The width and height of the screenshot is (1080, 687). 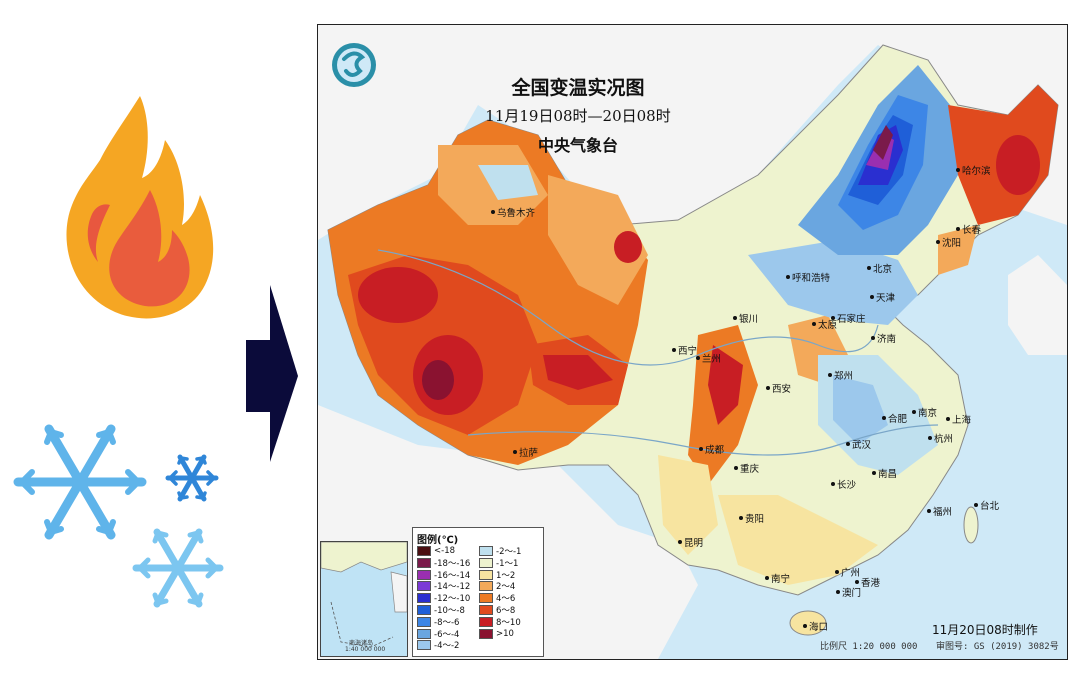 I want to click on legend-item: <-18, so click(x=436, y=551).